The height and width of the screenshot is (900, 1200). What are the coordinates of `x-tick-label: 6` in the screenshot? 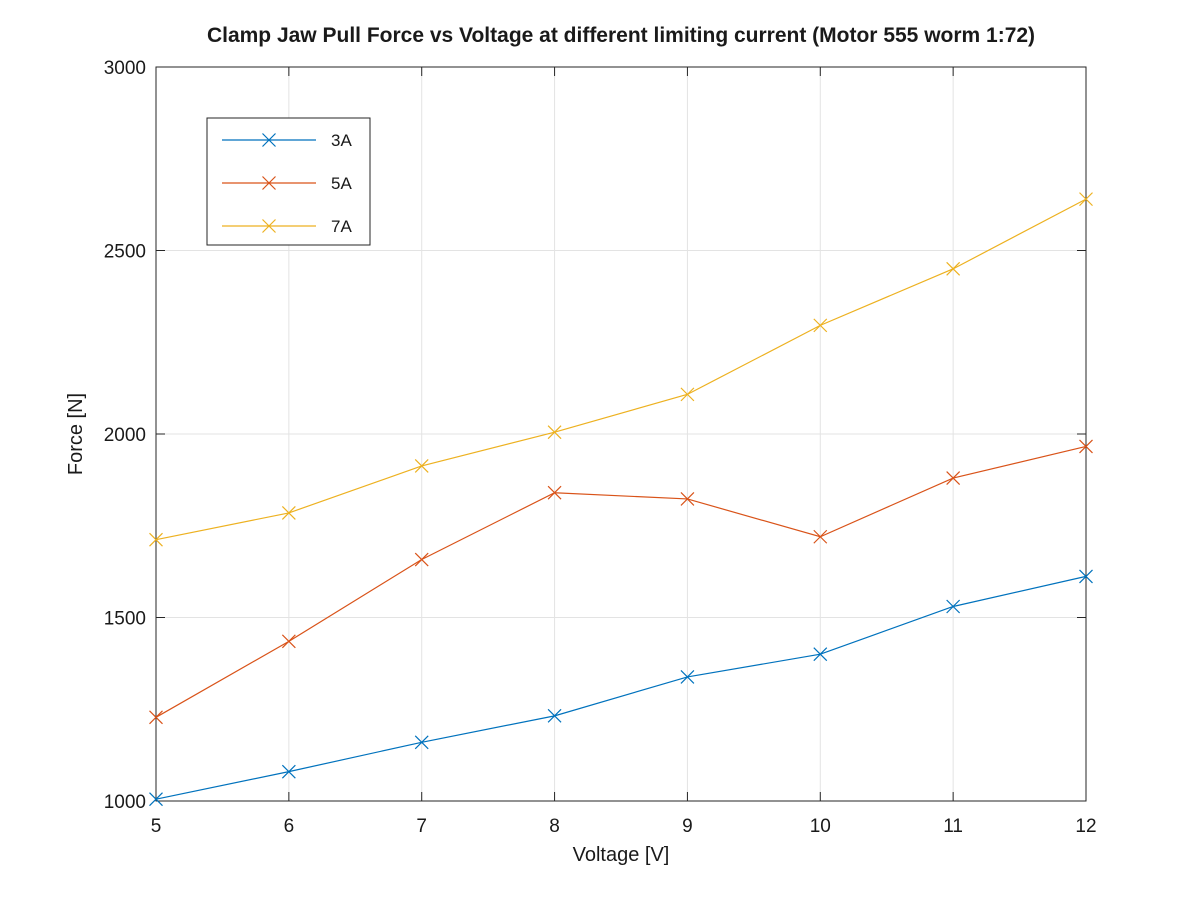 It's located at (289, 826).